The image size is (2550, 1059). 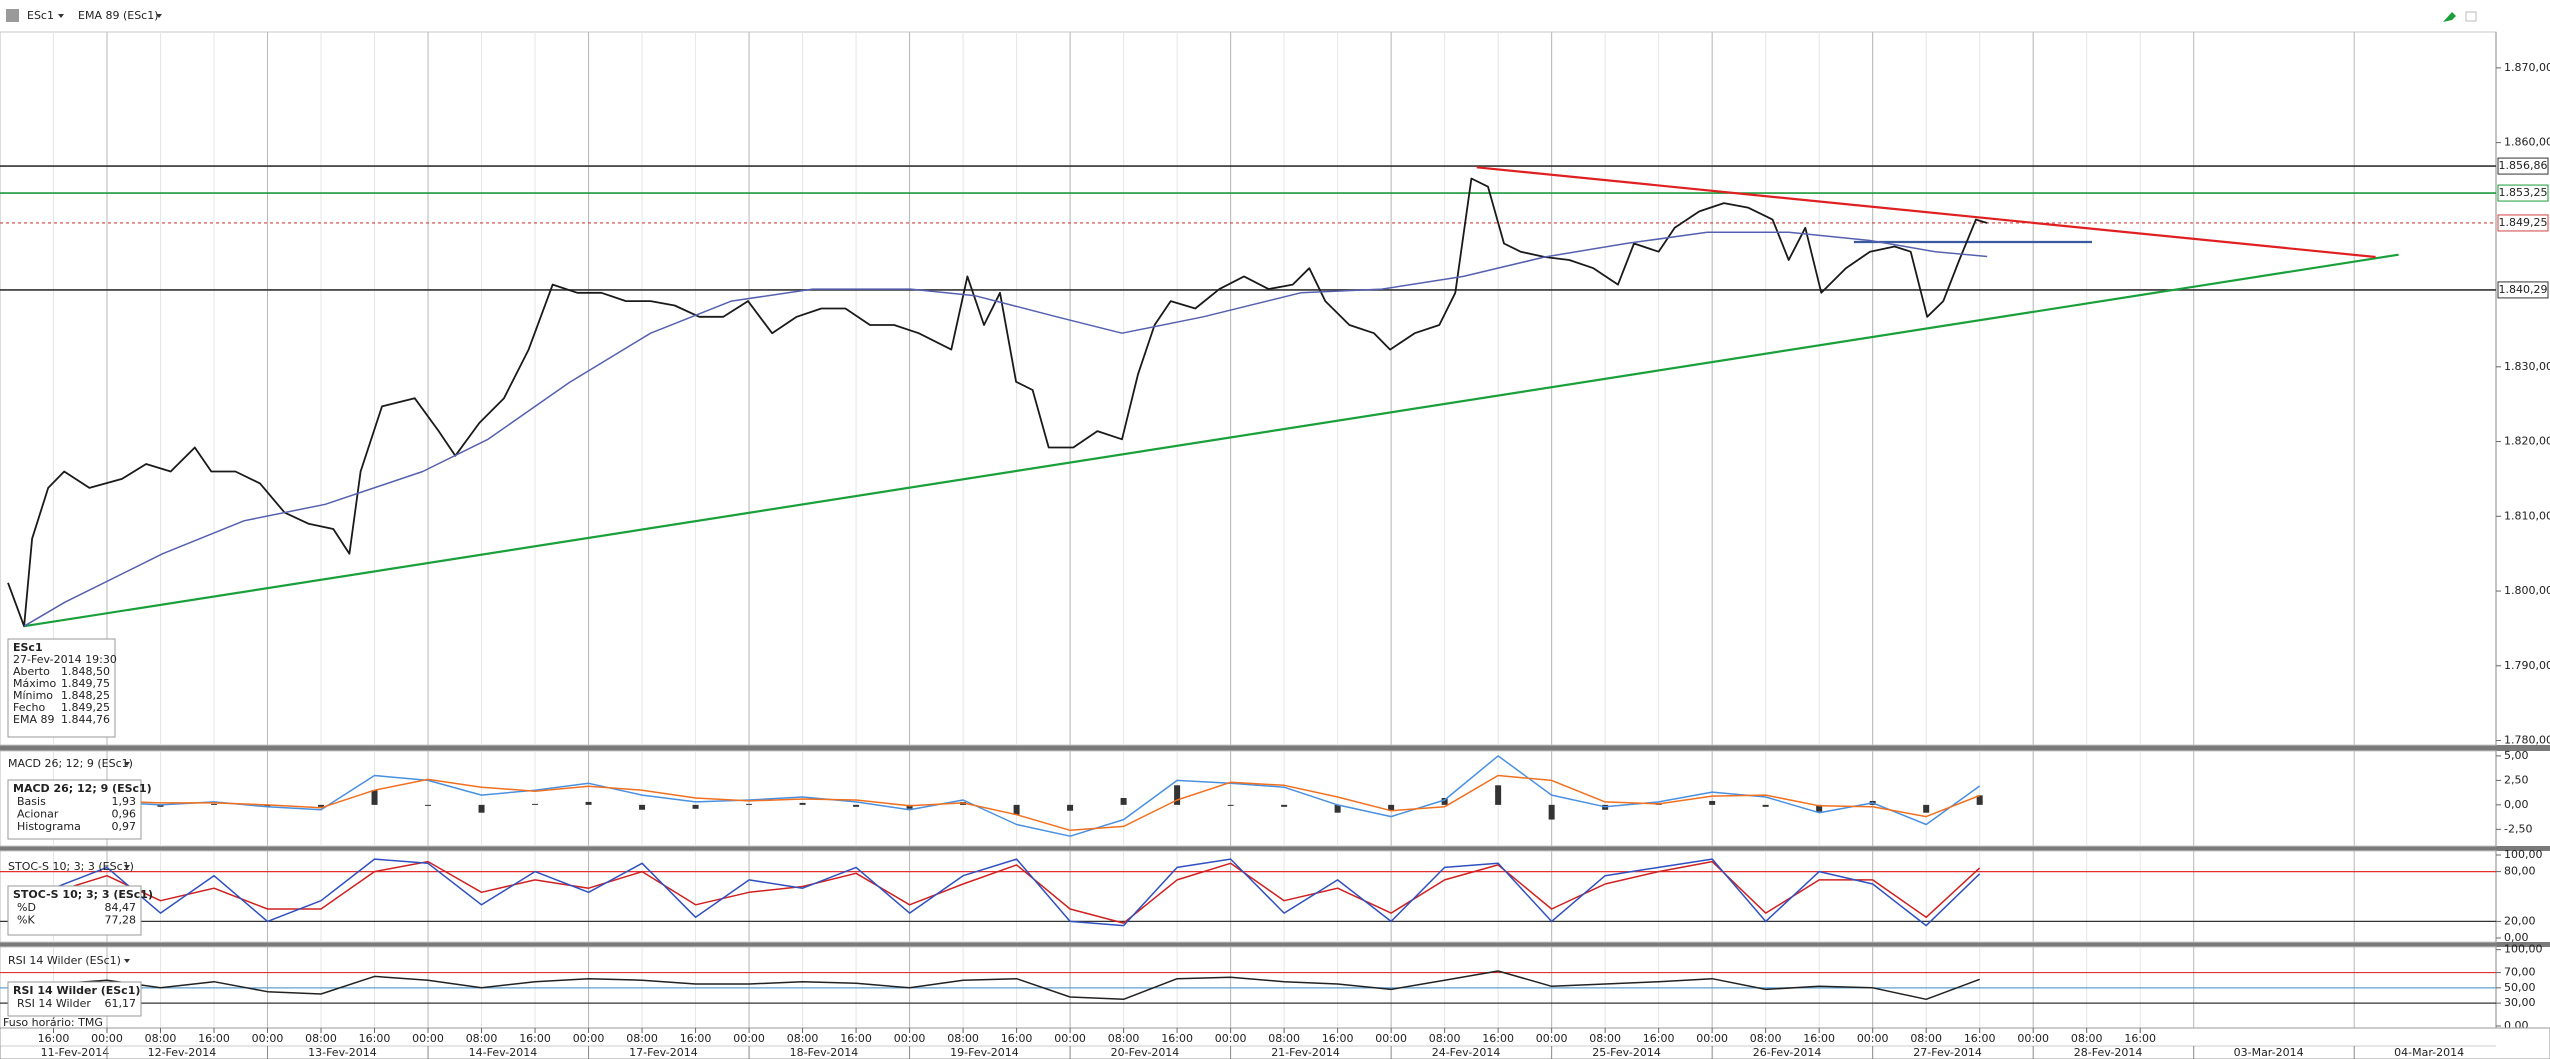 I want to click on info-value: 1.848,50, so click(x=85, y=671).